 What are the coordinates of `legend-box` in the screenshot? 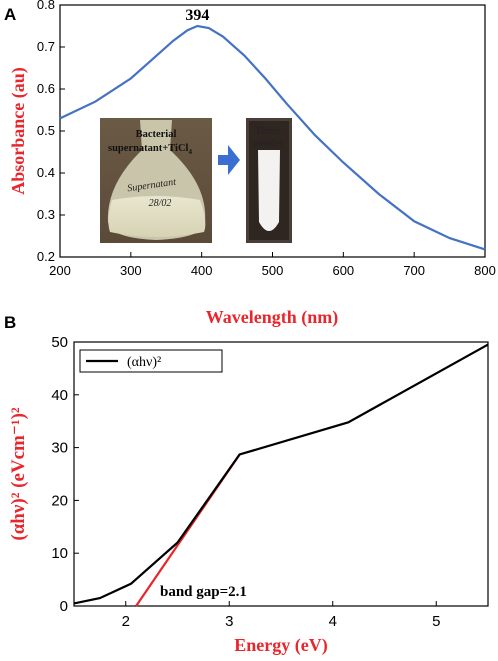 It's located at (151, 361).